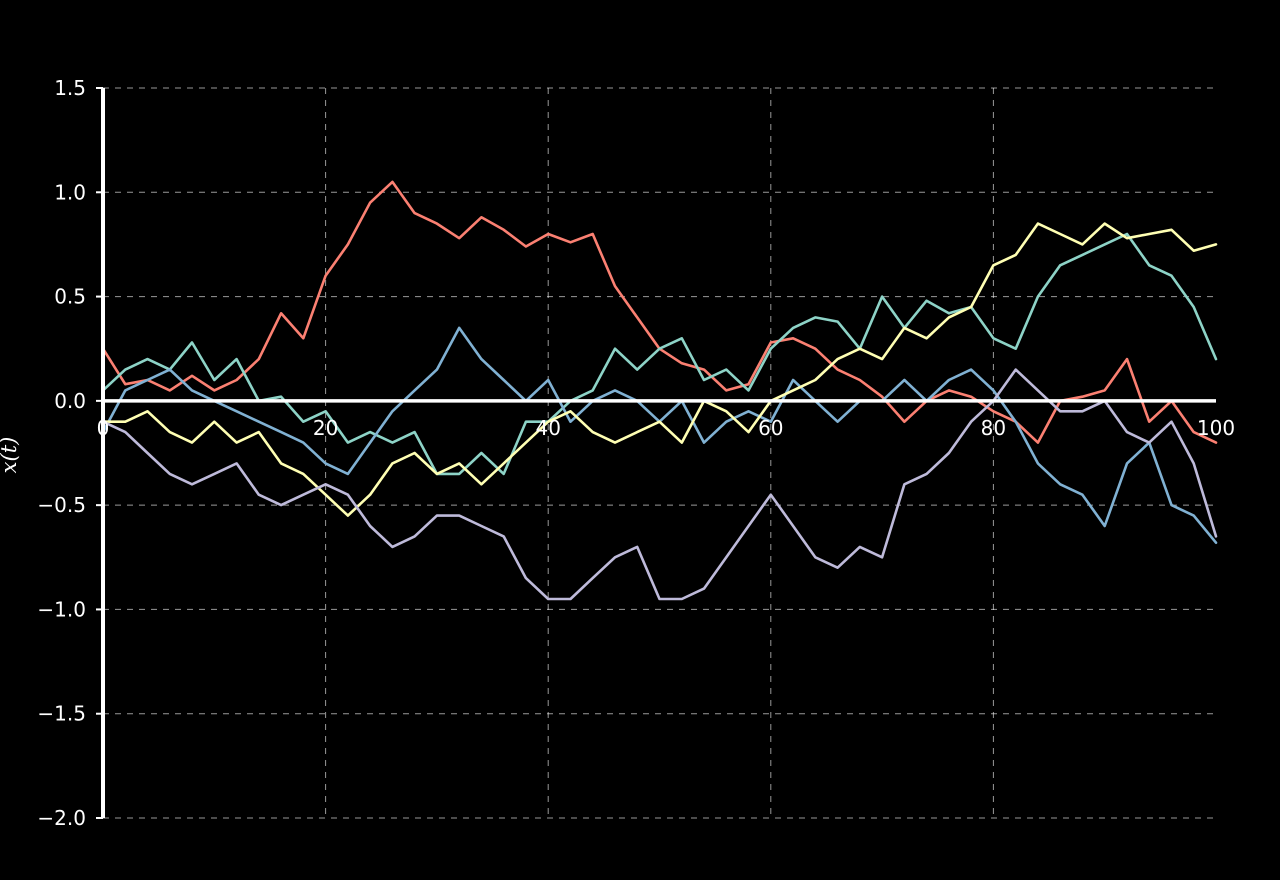 This screenshot has width=1280, height=880. I want to click on x-tick-label: 40, so click(547, 428).